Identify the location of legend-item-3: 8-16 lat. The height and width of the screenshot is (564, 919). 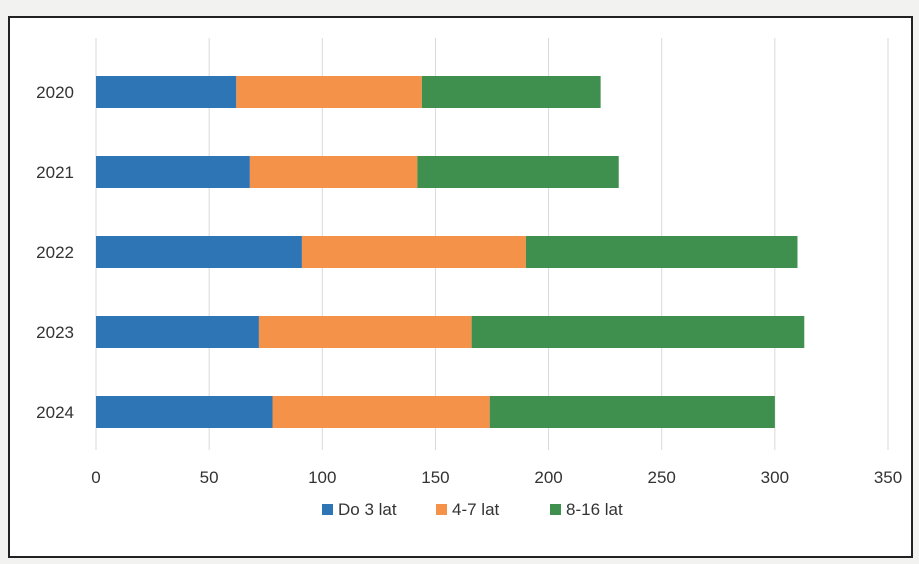
(586, 509).